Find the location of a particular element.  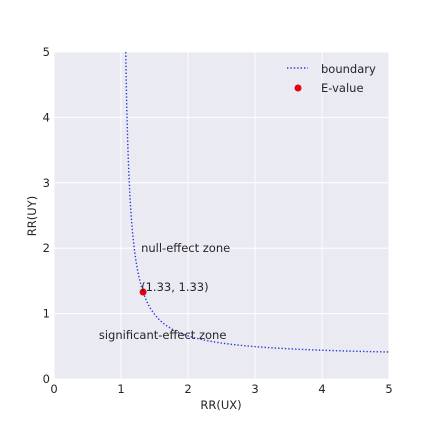

legend-e-value-label: E-value is located at coordinates (342, 88).